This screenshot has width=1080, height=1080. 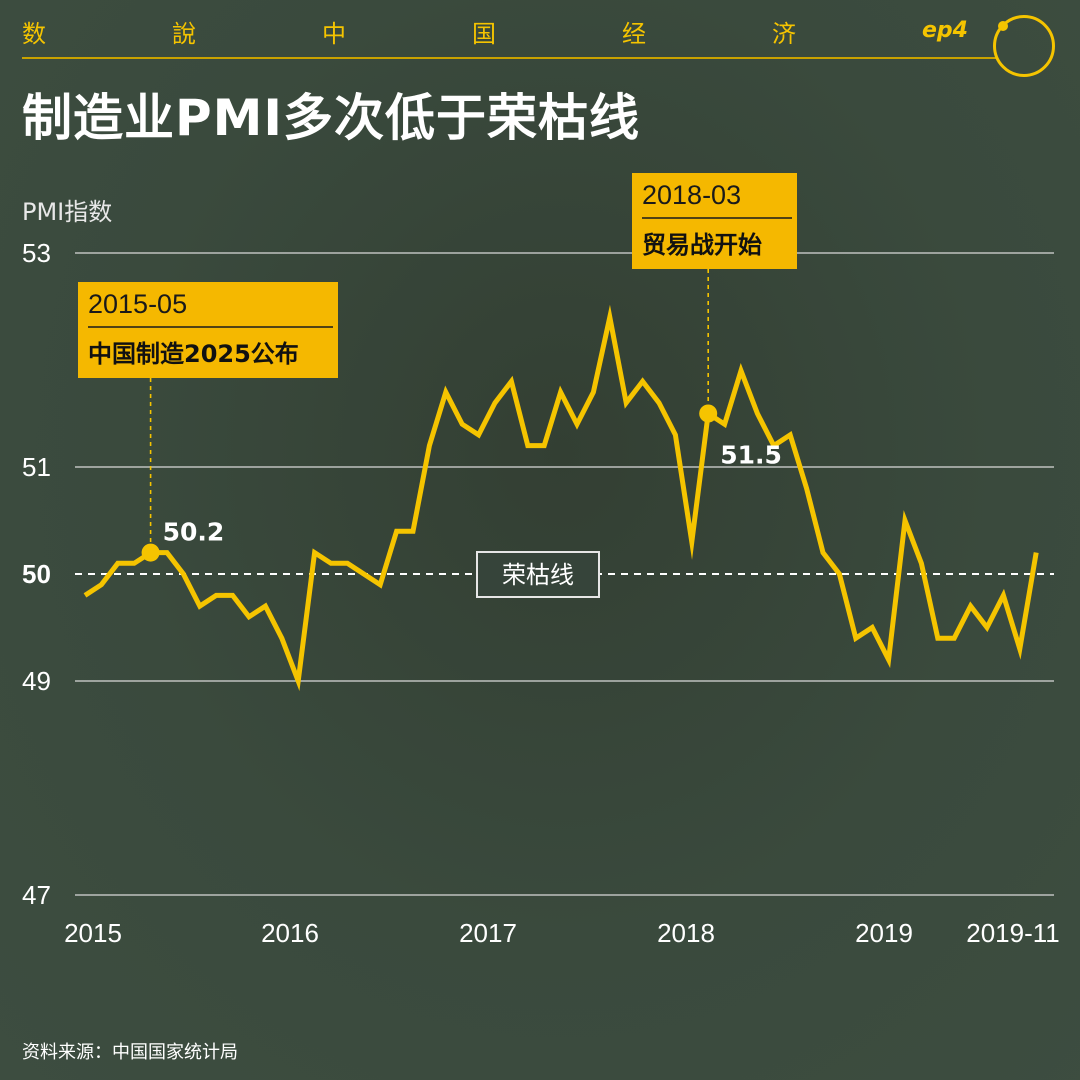 What do you see at coordinates (194, 532) in the screenshot?
I see `annotation-value-label: 50.2` at bounding box center [194, 532].